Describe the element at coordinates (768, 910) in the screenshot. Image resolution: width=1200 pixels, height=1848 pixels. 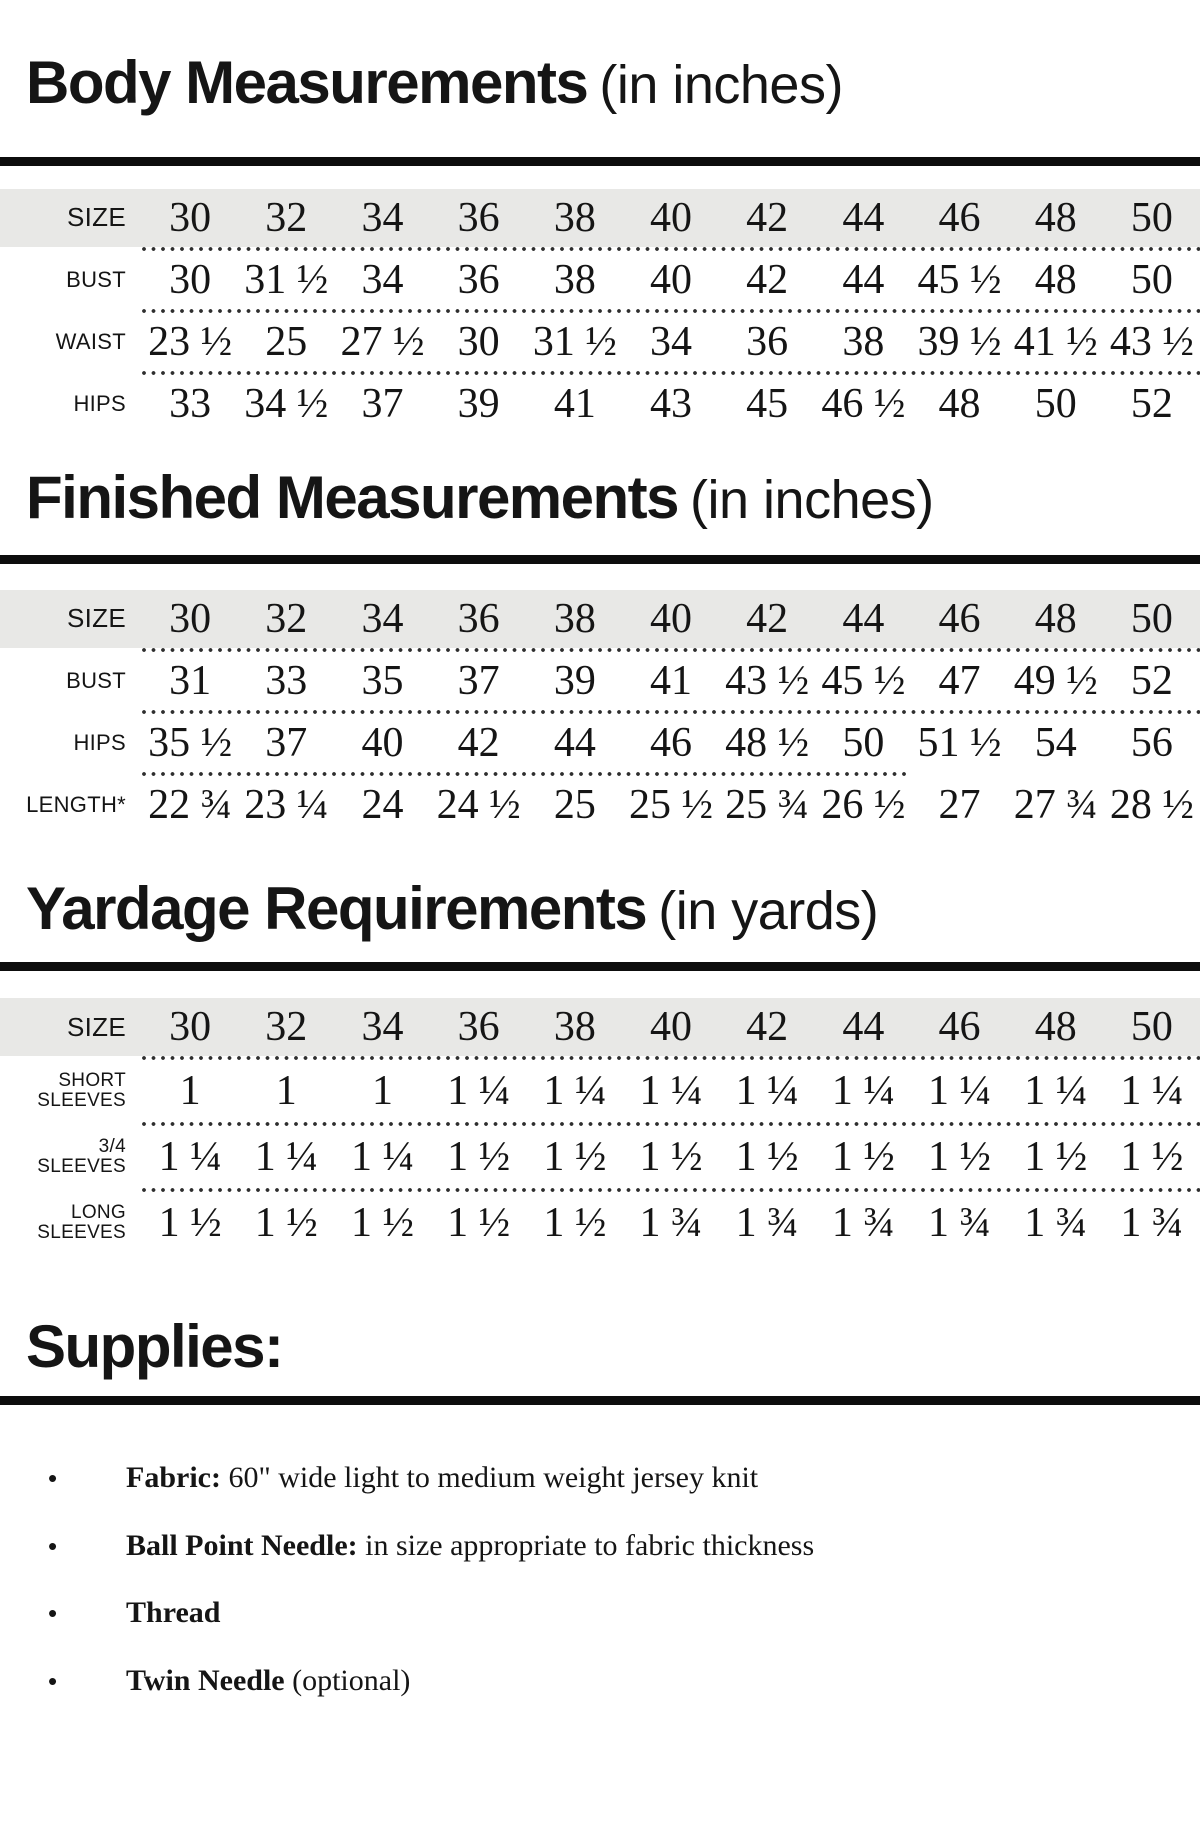
I see `section-title-units: (in yards)` at that location.